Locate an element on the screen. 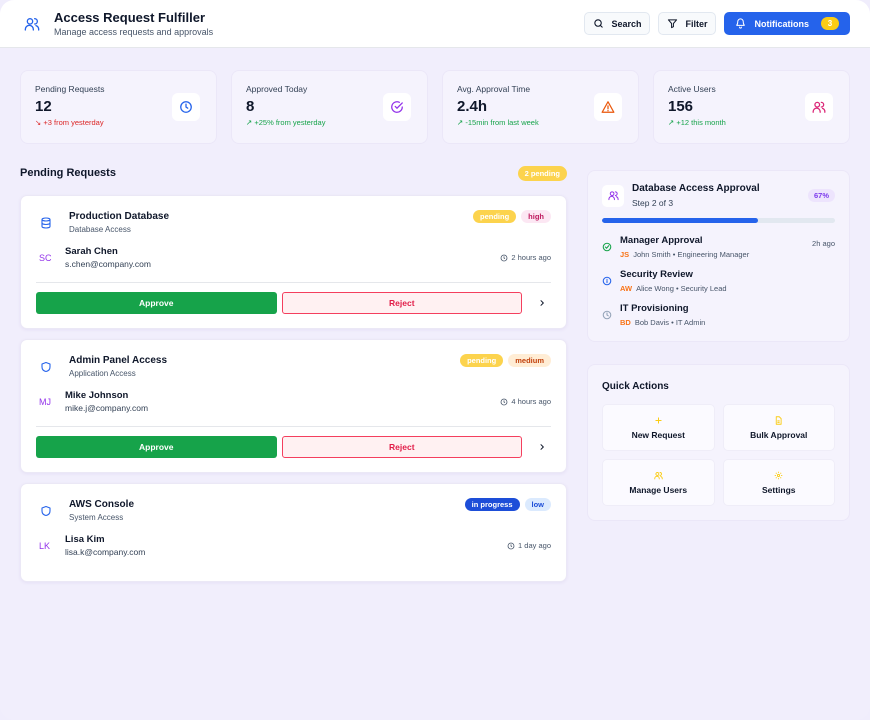 The image size is (870, 720). step-time: 2h ago is located at coordinates (823, 243).